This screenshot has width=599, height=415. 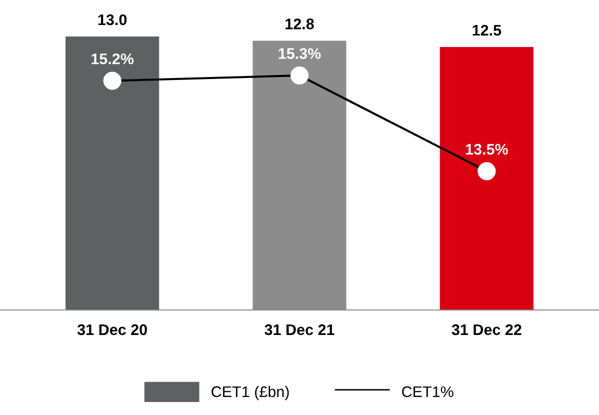 What do you see at coordinates (112, 330) in the screenshot?
I see `x-tick-label: 31 Dec 20` at bounding box center [112, 330].